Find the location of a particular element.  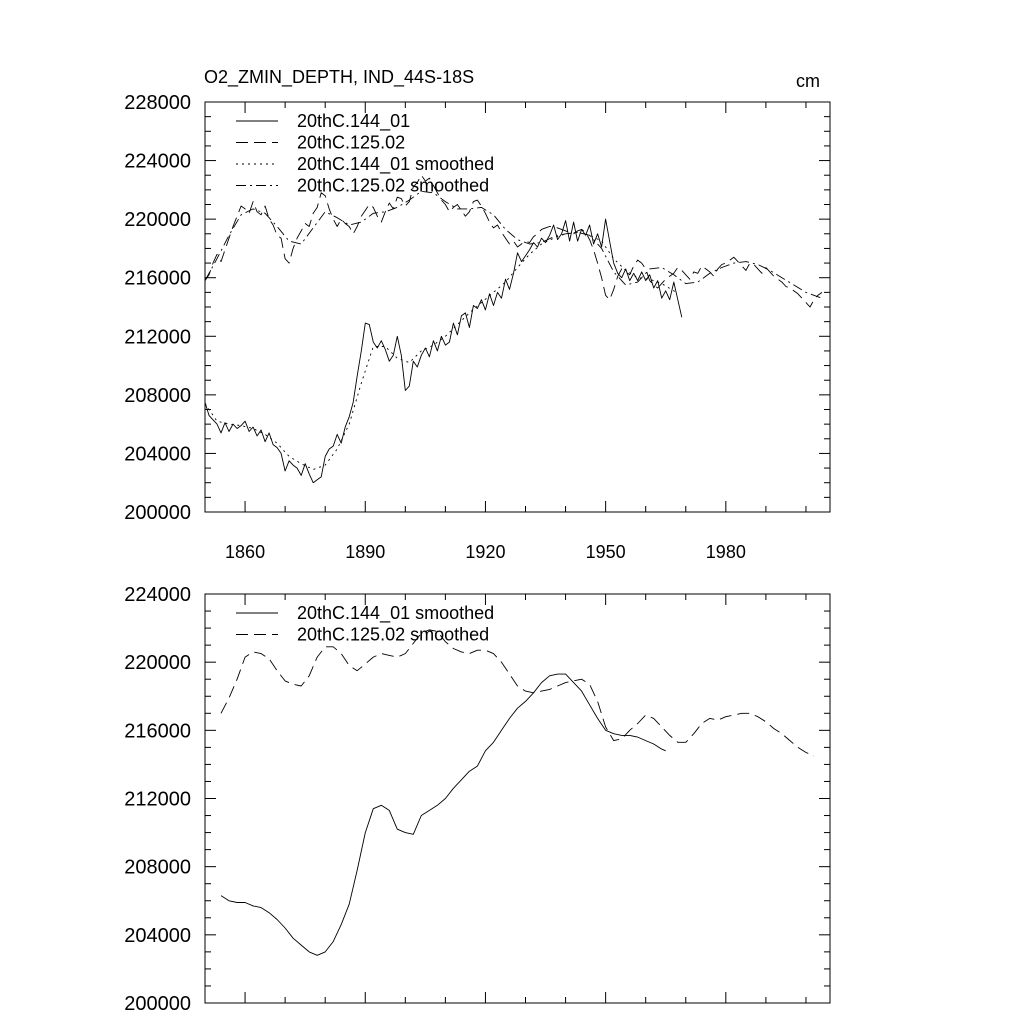

x-tick-label: 1860 is located at coordinates (245, 552).